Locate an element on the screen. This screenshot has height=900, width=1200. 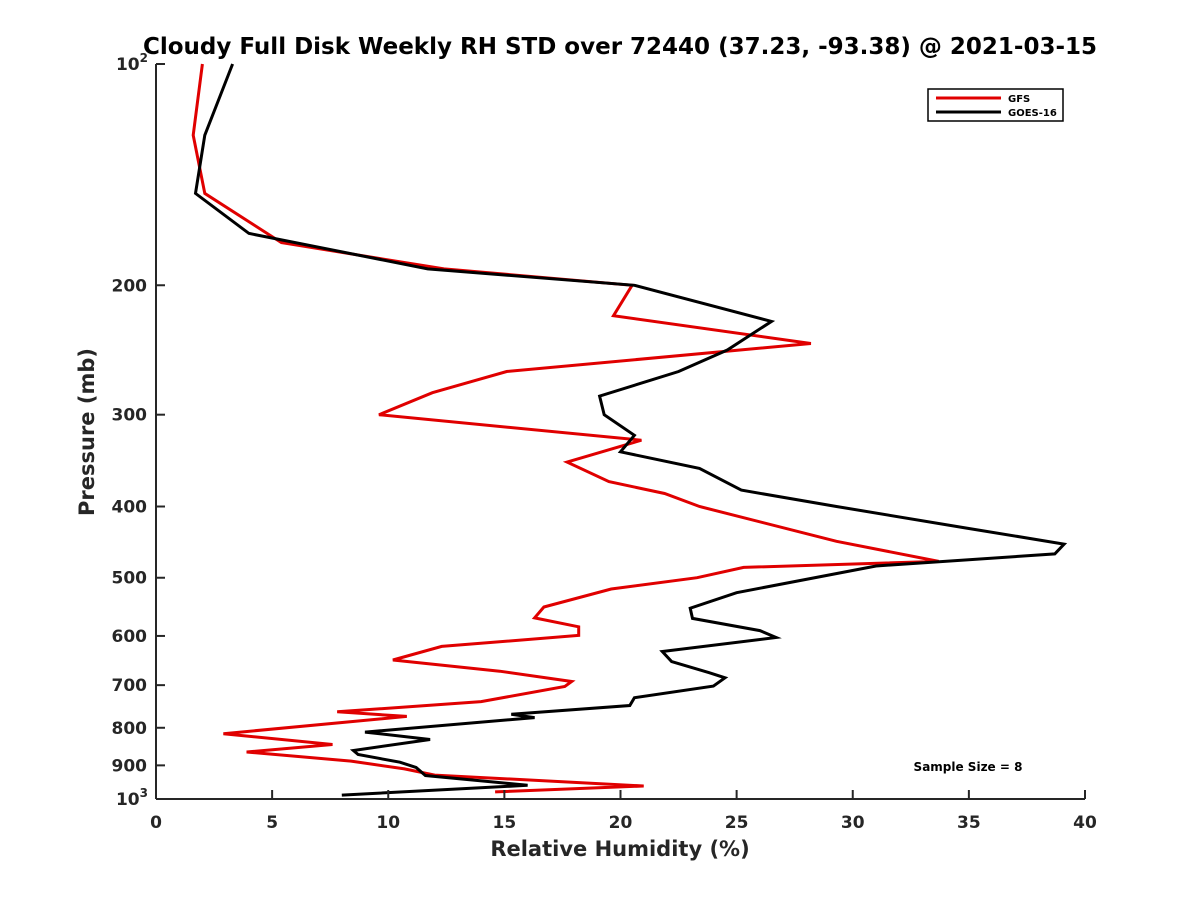
x-tick-label: 15 is located at coordinates (505, 823).